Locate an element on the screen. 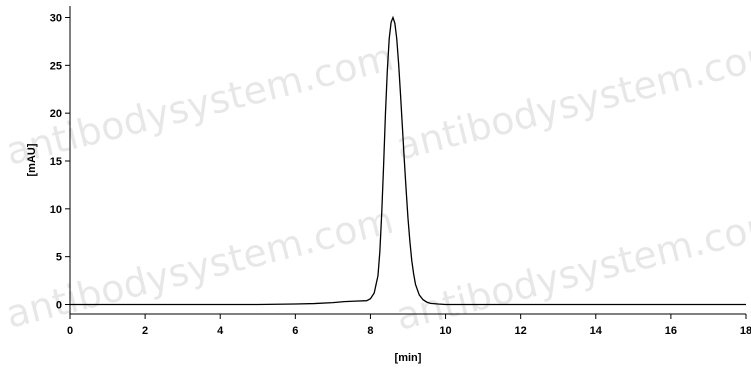  x-tick-label: 6 is located at coordinates (295, 331).